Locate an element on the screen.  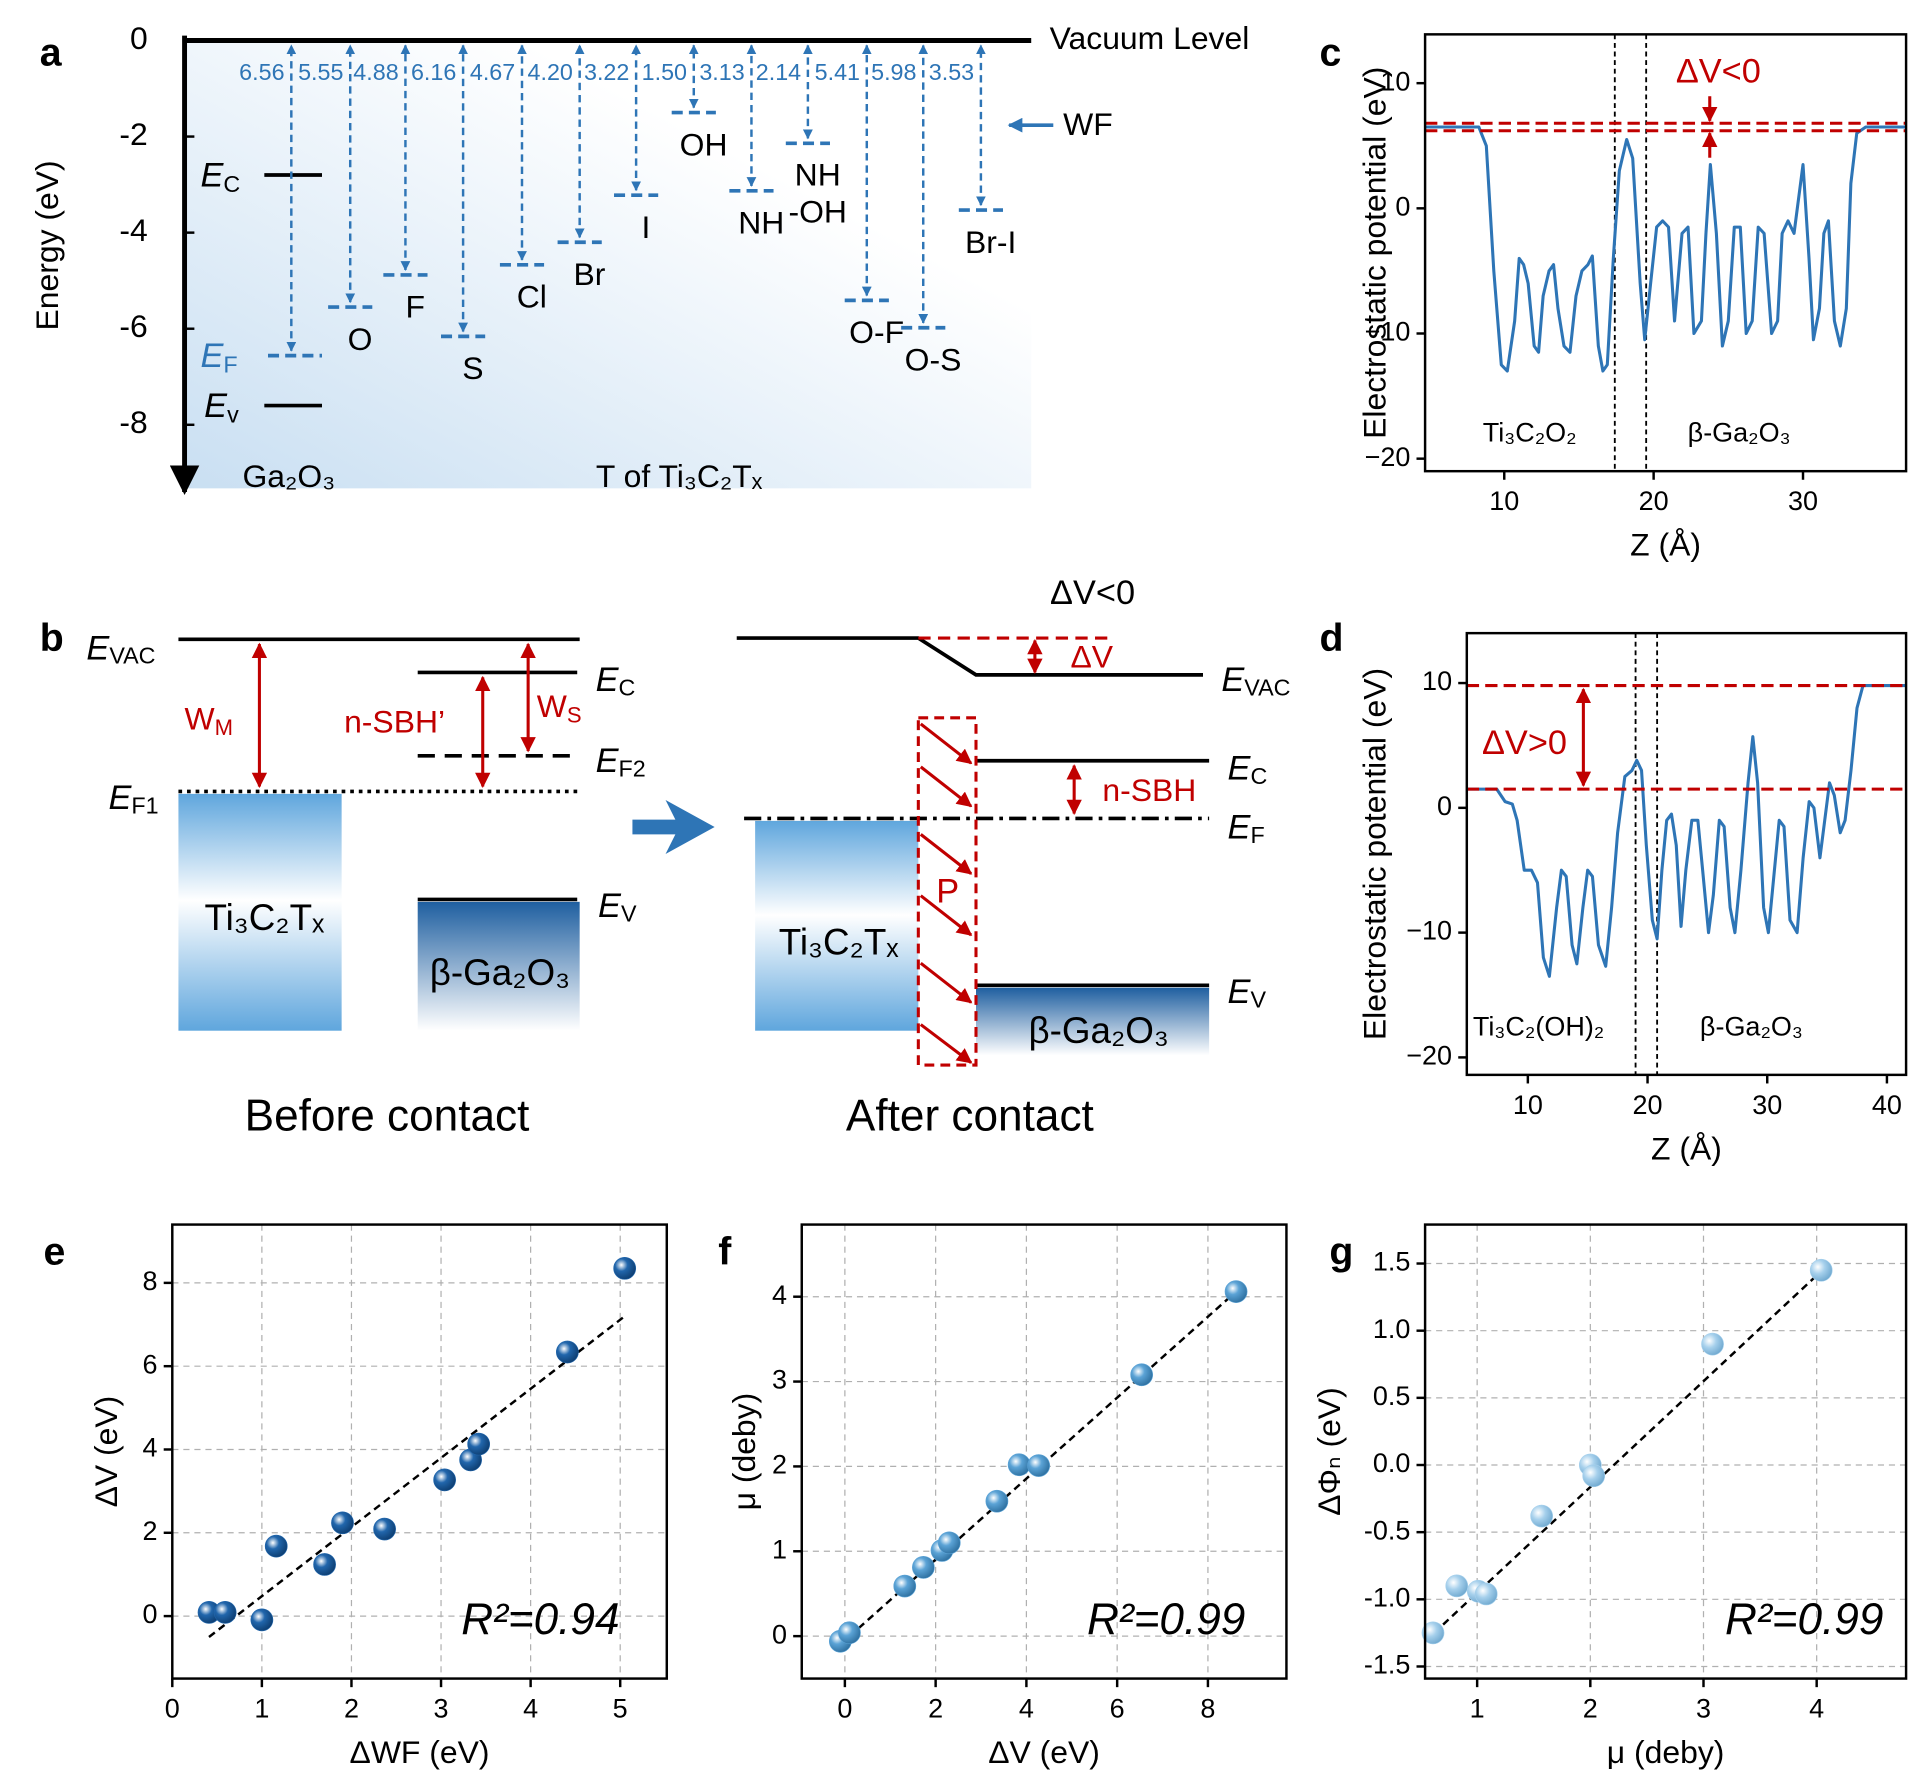
y-tick-label: 1.0 is located at coordinates (1392, 1329).